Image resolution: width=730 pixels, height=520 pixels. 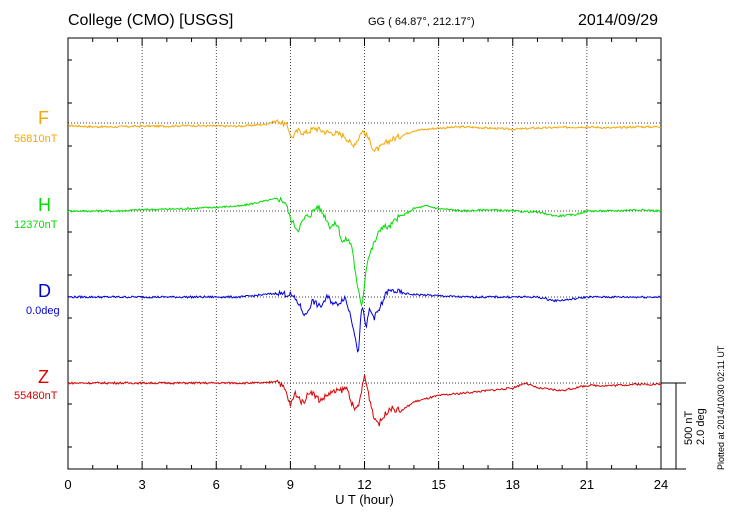 What do you see at coordinates (364, 400) in the screenshot?
I see `series-line-z` at bounding box center [364, 400].